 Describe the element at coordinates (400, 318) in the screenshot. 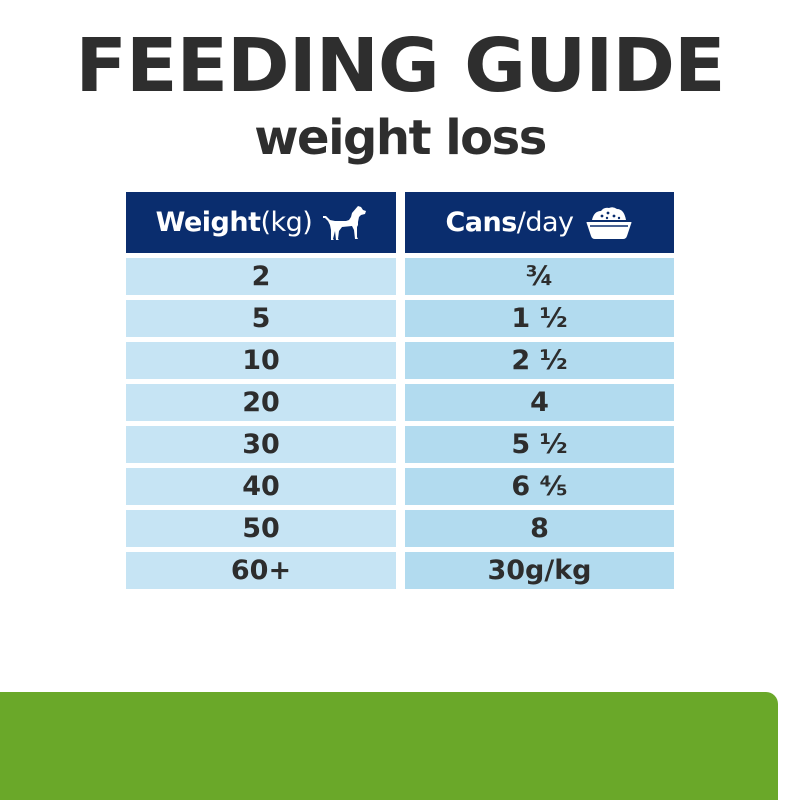

I see `table-row: 5 1 ½` at that location.